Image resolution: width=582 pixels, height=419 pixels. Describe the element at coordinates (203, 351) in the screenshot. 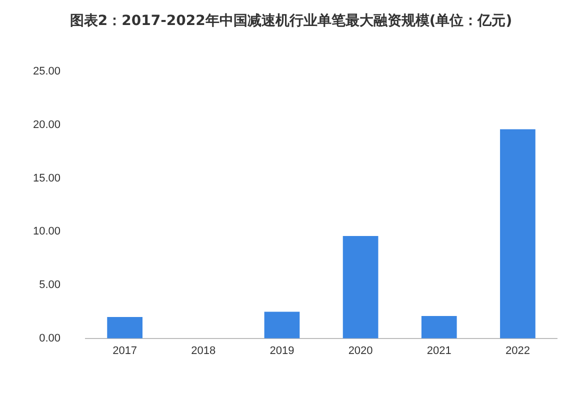

I see `x-tick-label: 2018` at that location.